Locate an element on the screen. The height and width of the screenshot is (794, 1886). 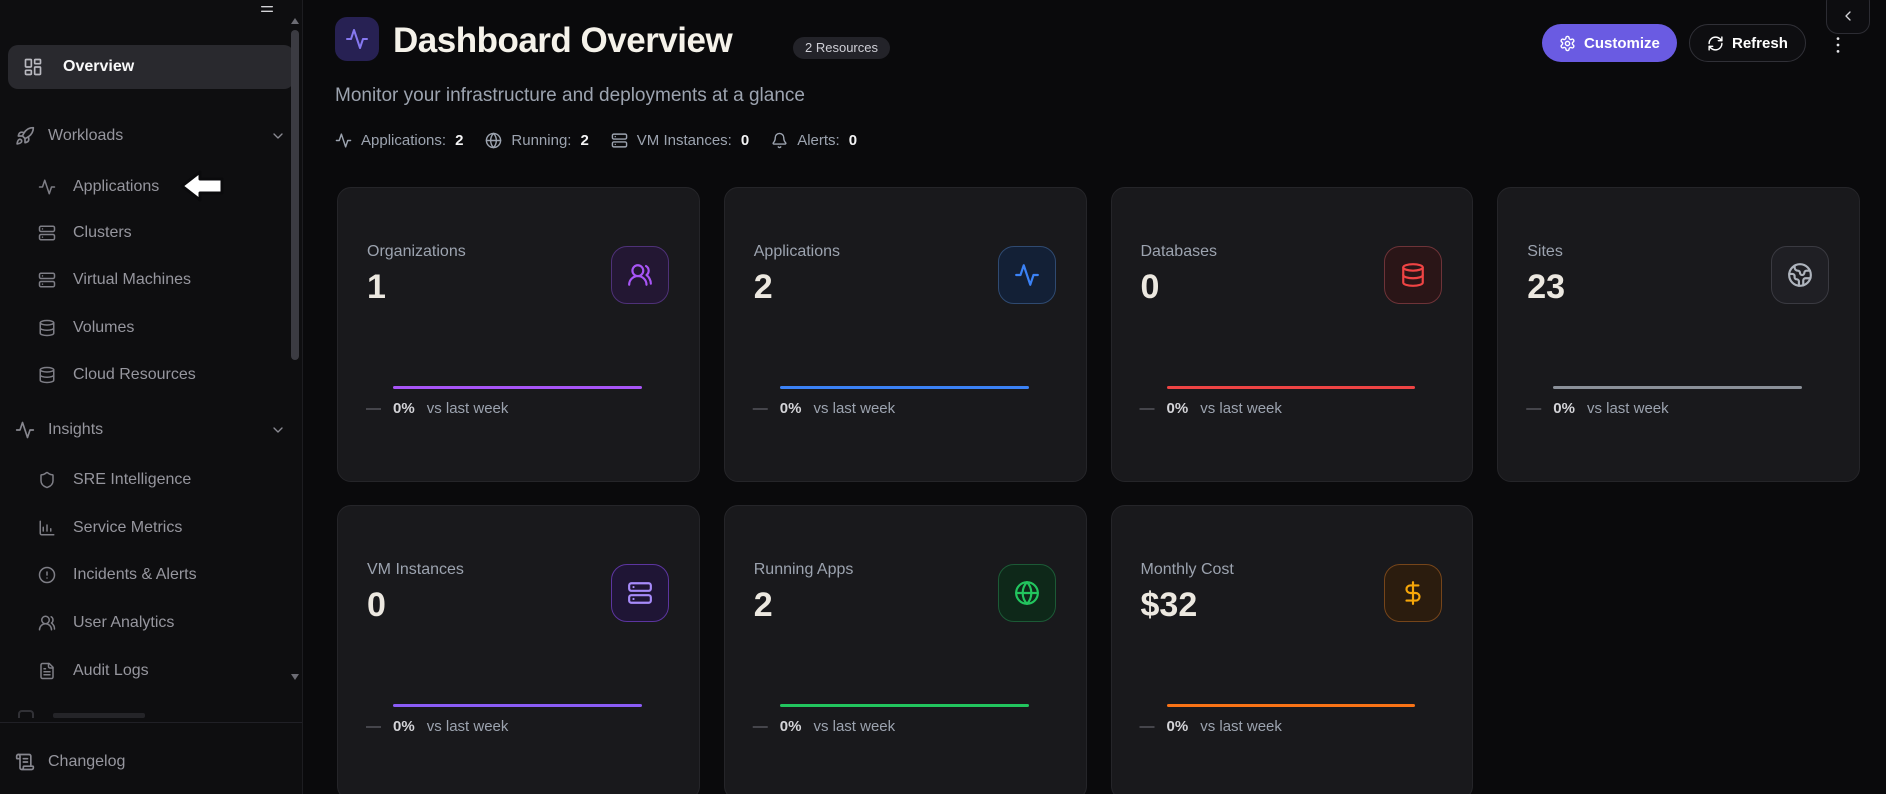
sidebar-item-applications: Applications is located at coordinates (148, 187).